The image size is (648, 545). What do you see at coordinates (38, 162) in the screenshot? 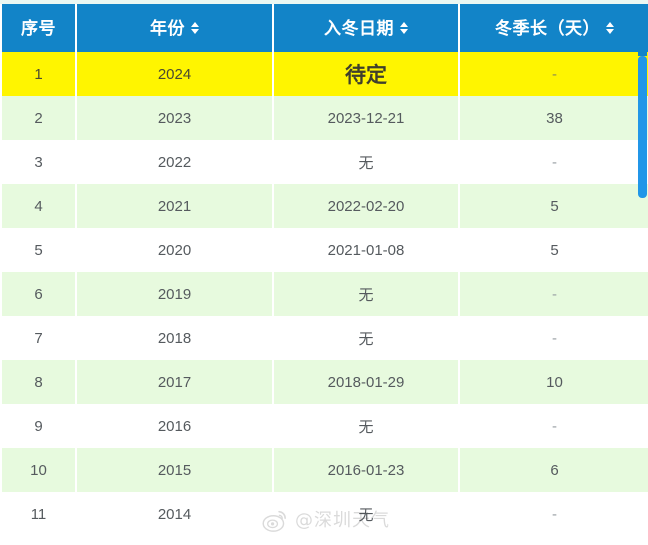
I see `cell-index: 3` at bounding box center [38, 162].